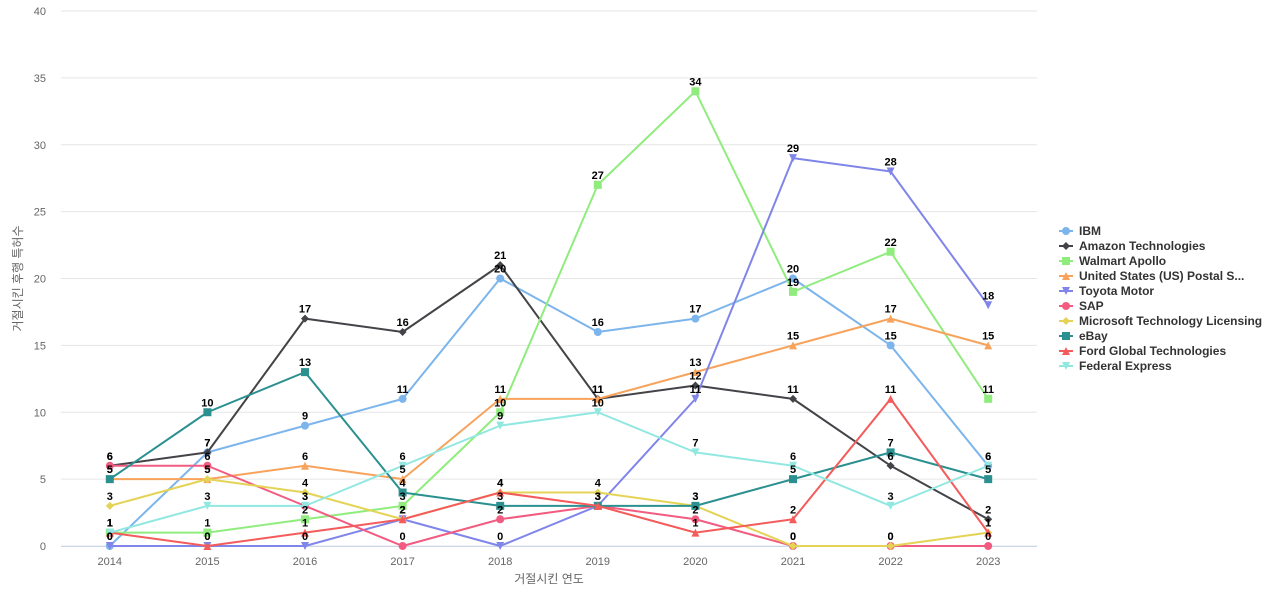 Image resolution: width=1280 pixels, height=600 pixels. What do you see at coordinates (1081, 306) in the screenshot?
I see `legend-item: SAP` at bounding box center [1081, 306].